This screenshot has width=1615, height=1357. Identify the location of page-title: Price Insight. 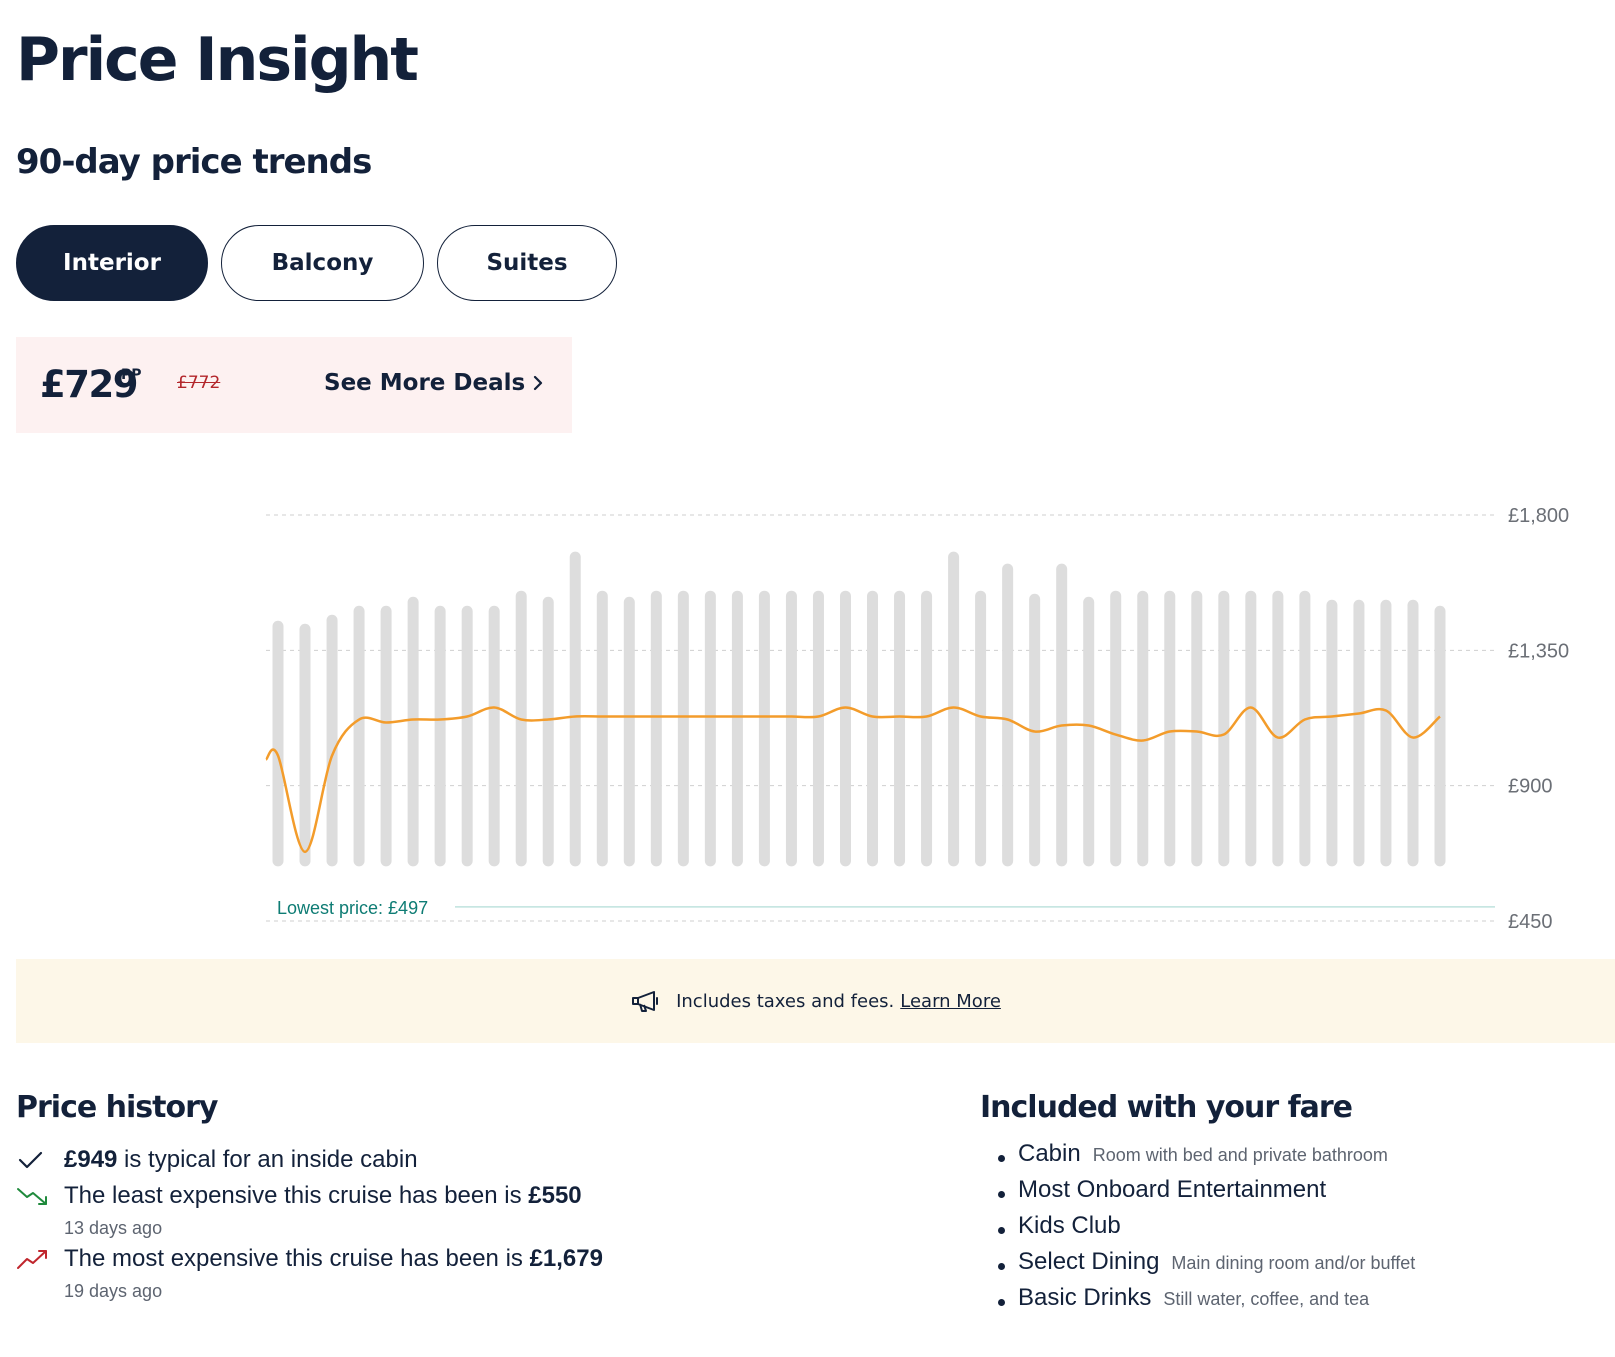
(217, 60).